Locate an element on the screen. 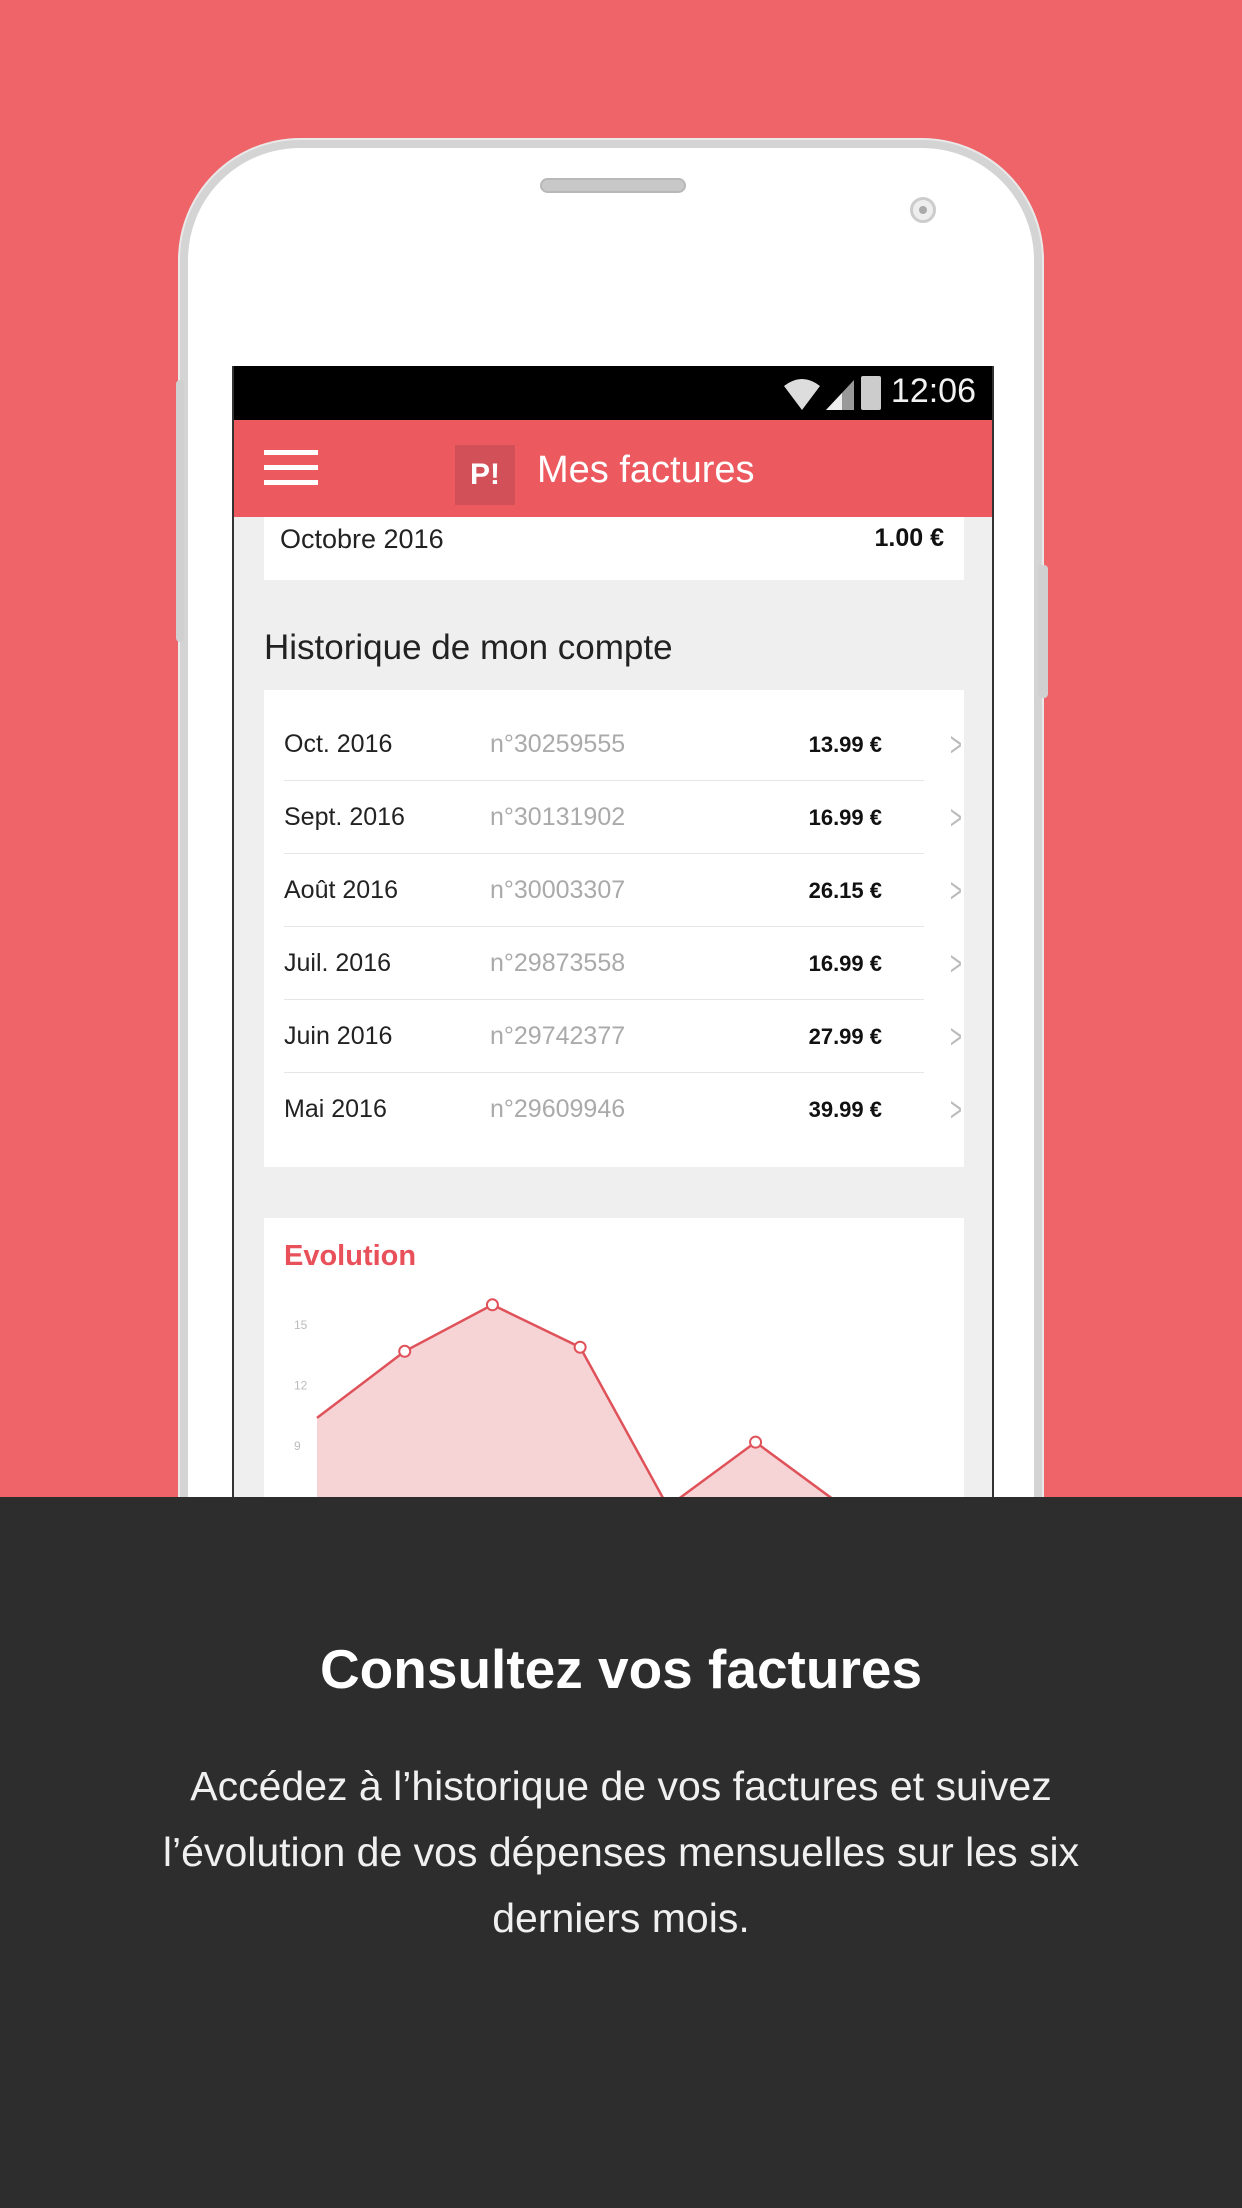 Image resolution: width=1242 pixels, height=2208 pixels. front-camera is located at coordinates (923, 210).